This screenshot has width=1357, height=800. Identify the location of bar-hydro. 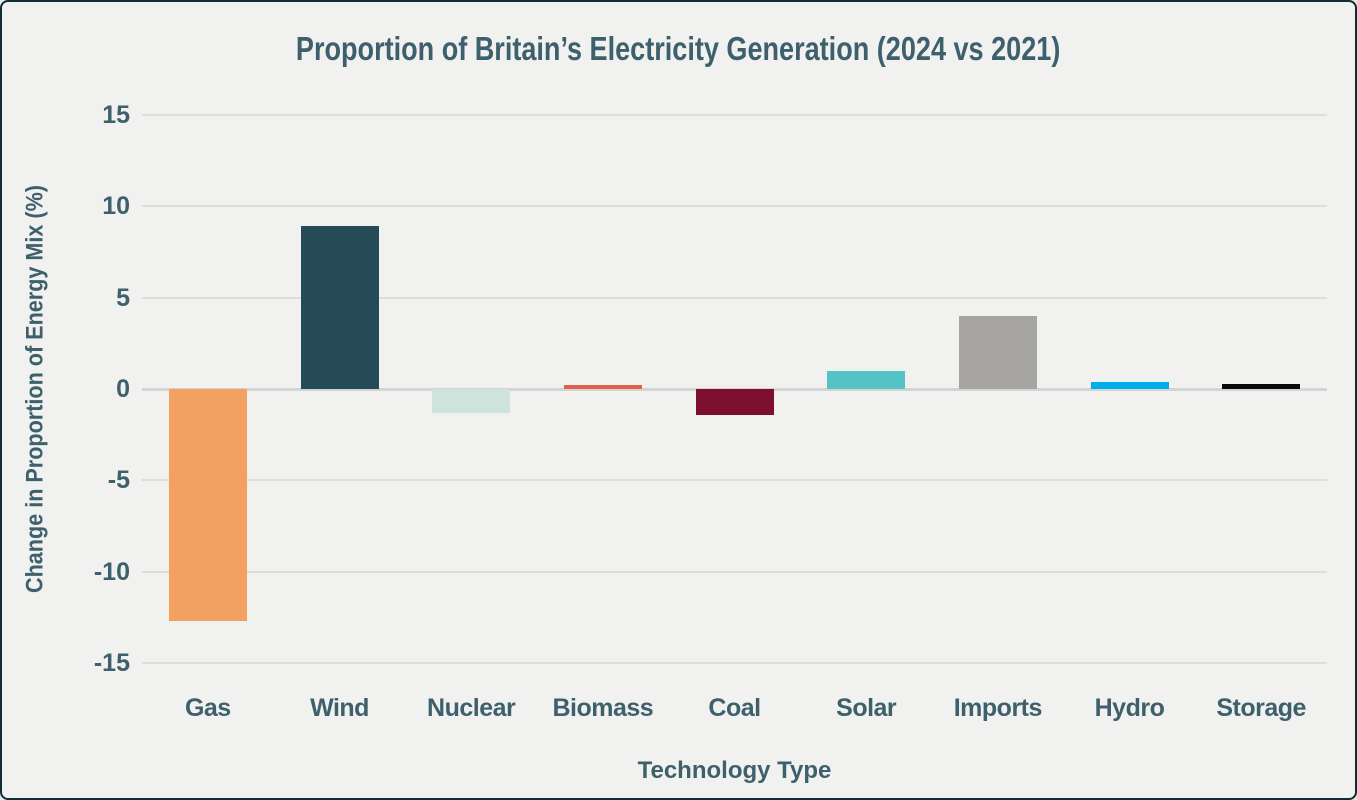
(1129, 385).